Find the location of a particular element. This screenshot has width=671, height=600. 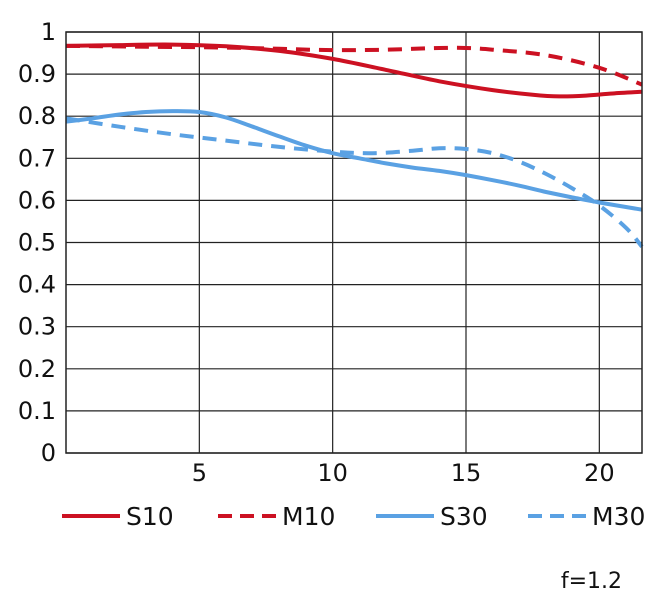

series-line-s10 is located at coordinates (354, 70).